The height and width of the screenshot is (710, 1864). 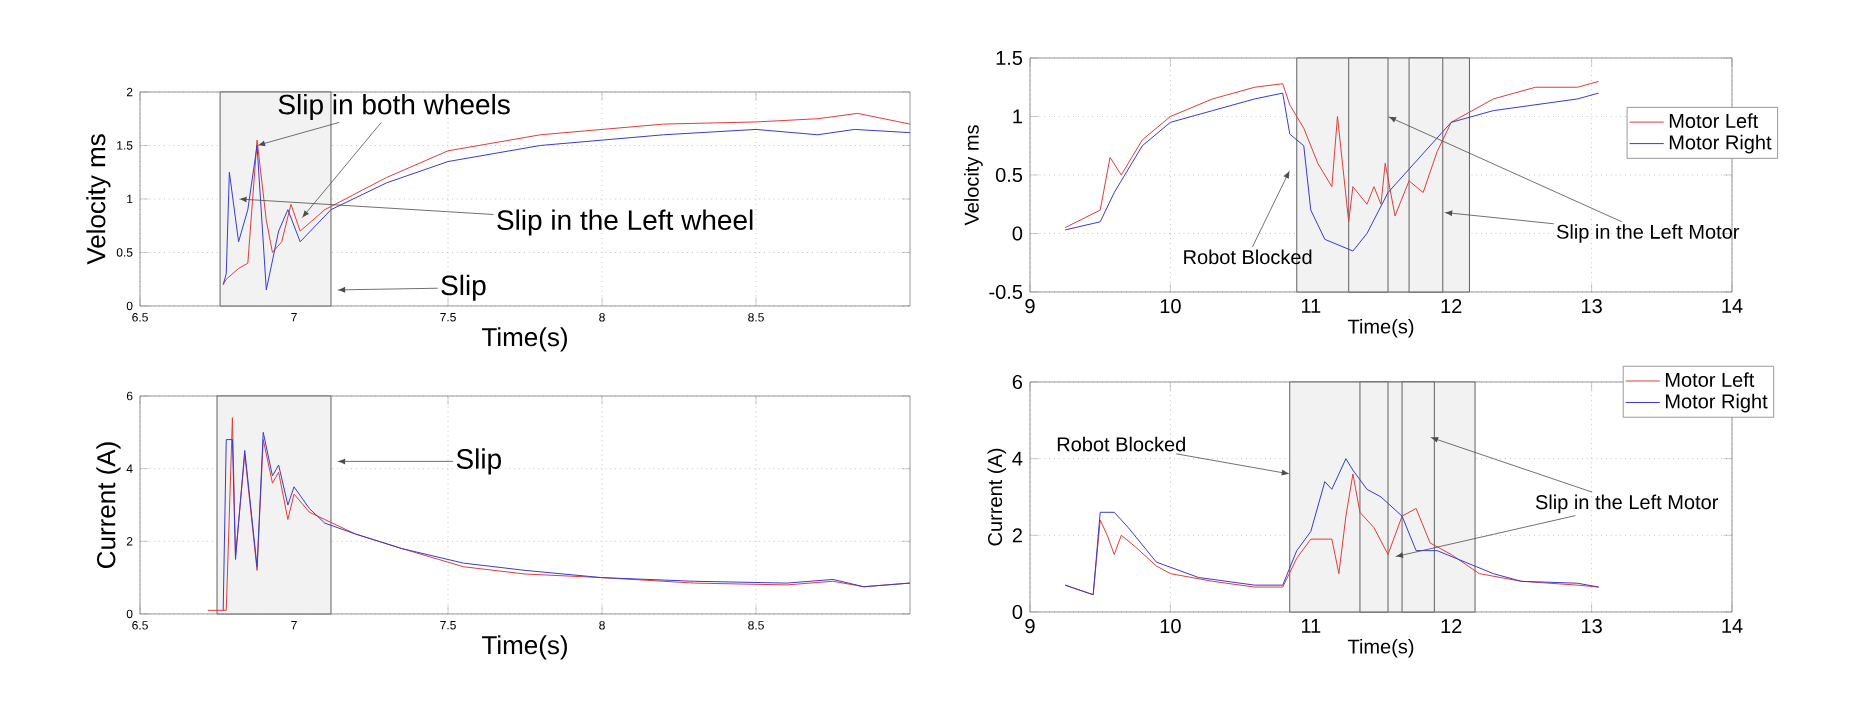 What do you see at coordinates (1017, 116) in the screenshot?
I see `y-tick-label: 1` at bounding box center [1017, 116].